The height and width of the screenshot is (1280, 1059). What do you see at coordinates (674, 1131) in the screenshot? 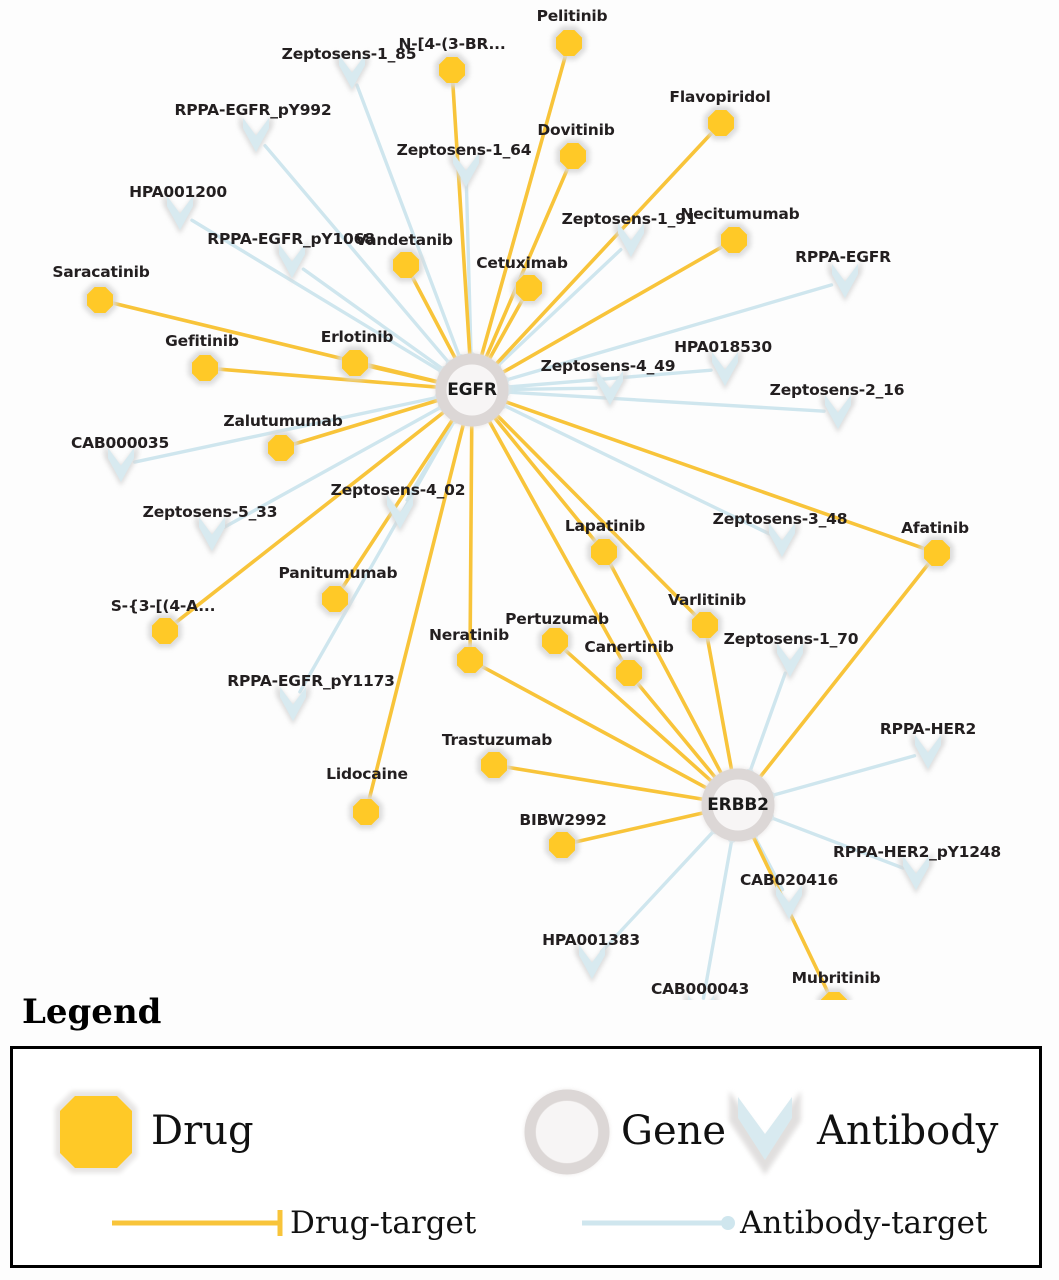
I see `legend-label-gene: Gene` at bounding box center [674, 1131].